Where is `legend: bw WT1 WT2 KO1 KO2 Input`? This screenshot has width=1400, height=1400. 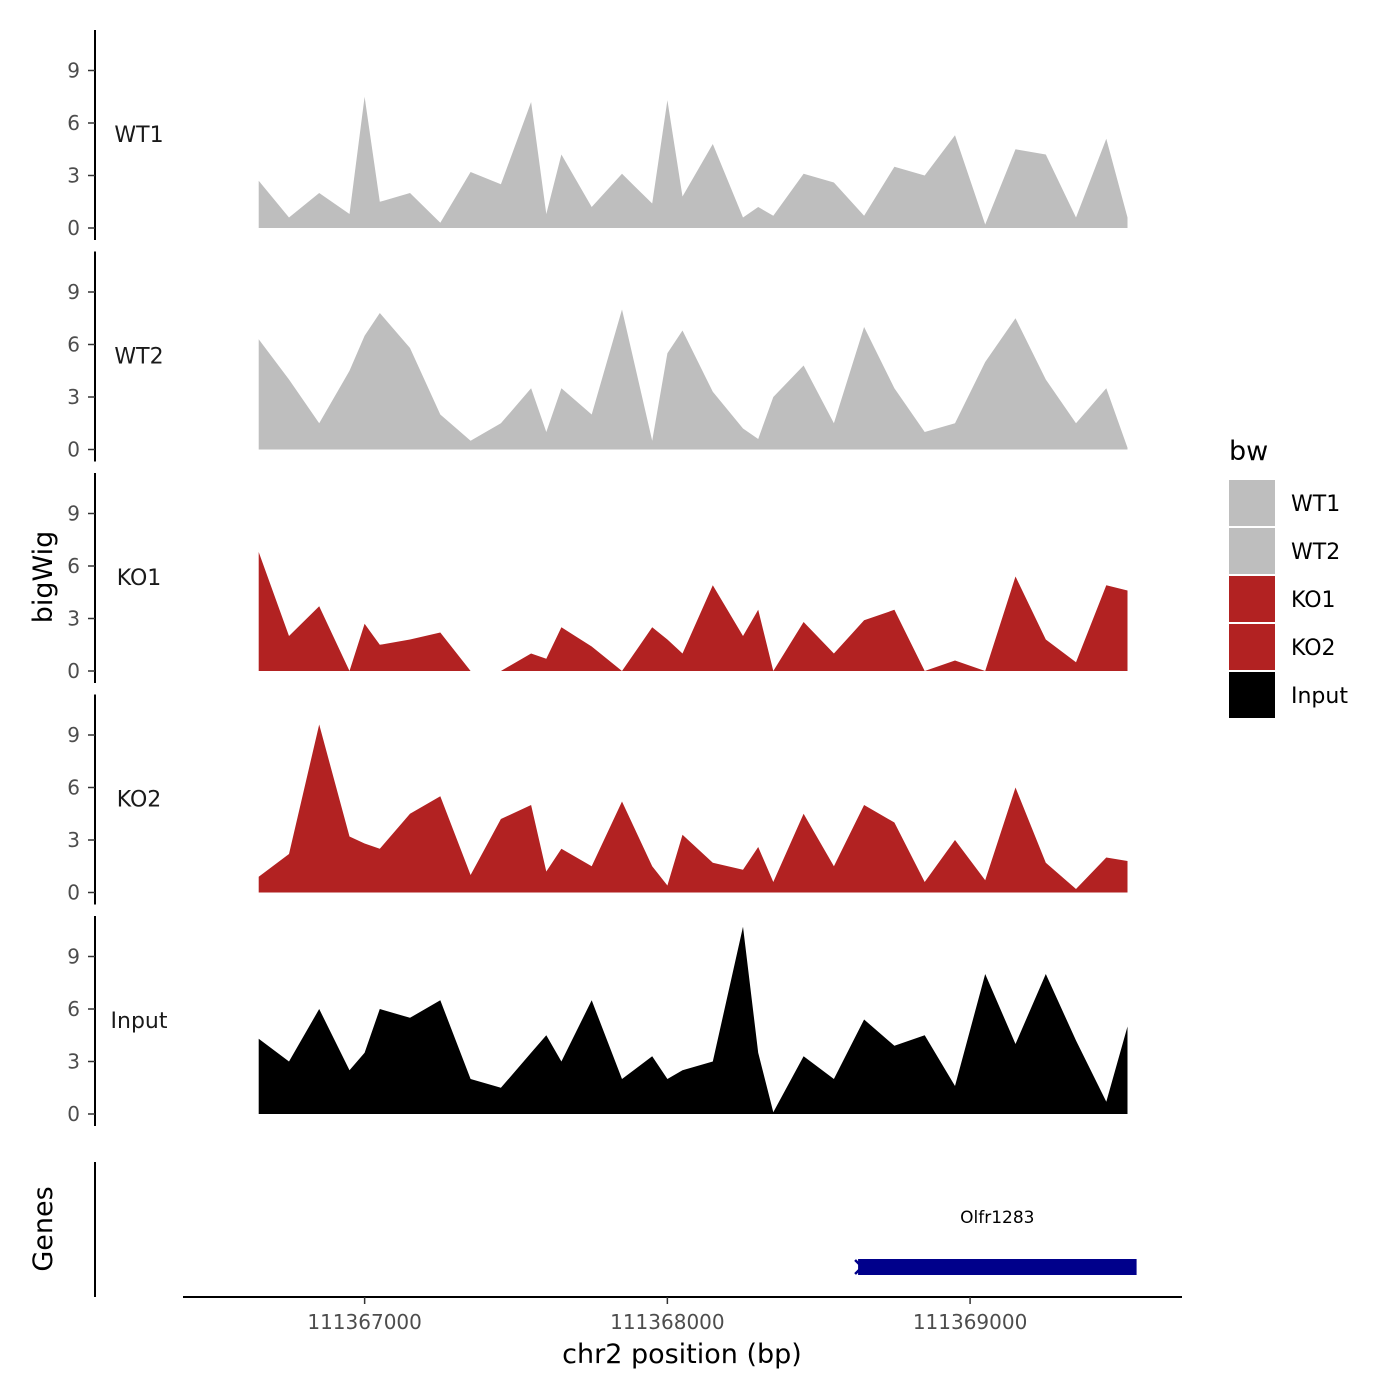 legend: bw WT1 WT2 KO1 KO2 Input is located at coordinates (1288, 577).